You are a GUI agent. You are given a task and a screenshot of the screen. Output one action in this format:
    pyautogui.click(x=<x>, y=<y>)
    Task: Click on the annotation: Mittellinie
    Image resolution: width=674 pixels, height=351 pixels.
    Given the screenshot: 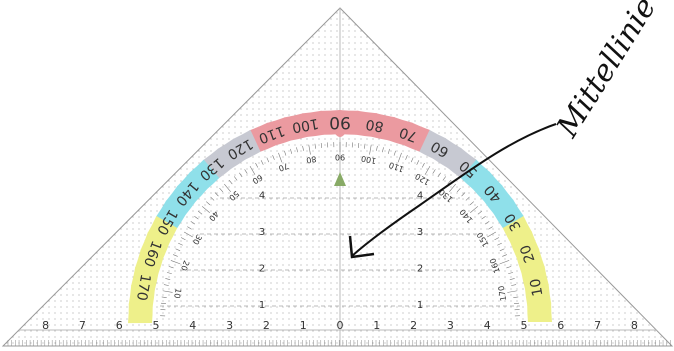 What is the action you would take?
    pyautogui.click(x=607, y=72)
    